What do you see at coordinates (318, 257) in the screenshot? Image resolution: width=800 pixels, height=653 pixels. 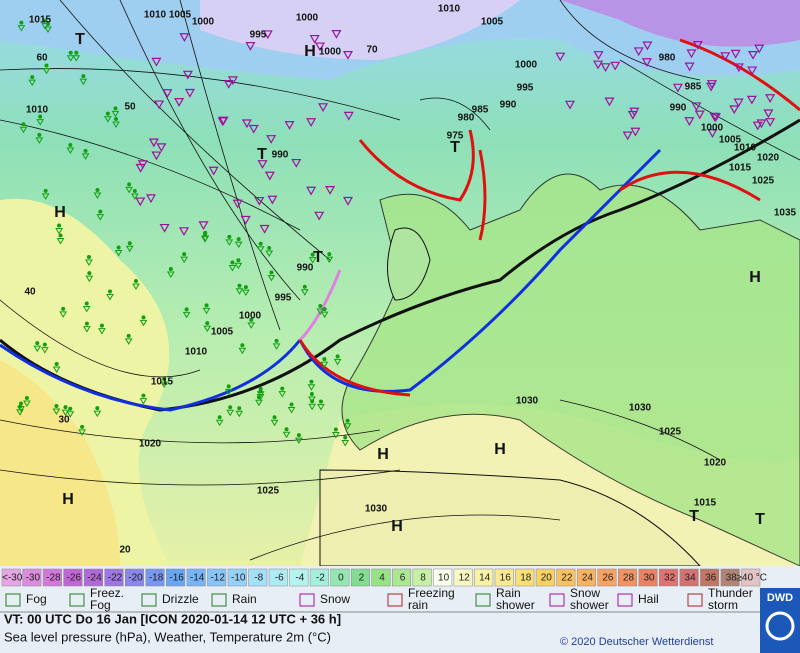 I see `pressure-center: T` at bounding box center [318, 257].